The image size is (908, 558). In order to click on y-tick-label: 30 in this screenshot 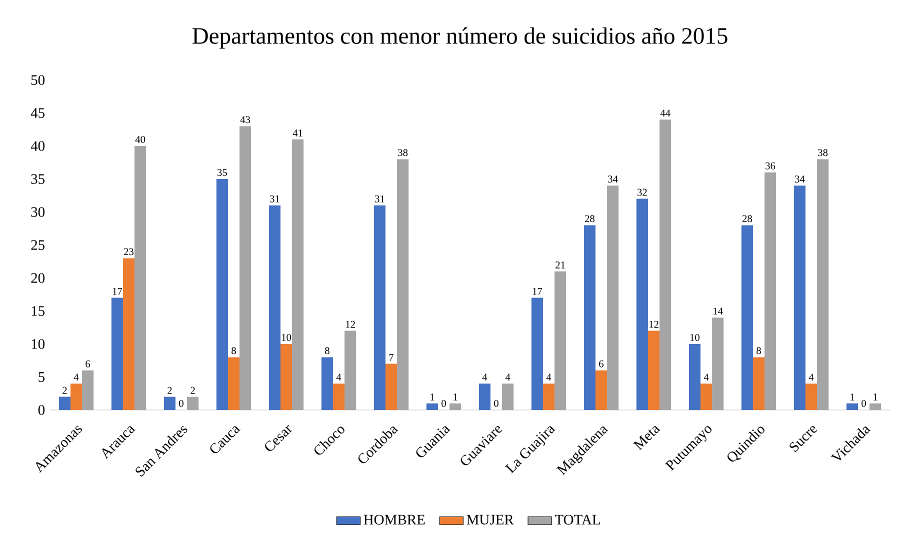, I will do `click(38, 212)`.